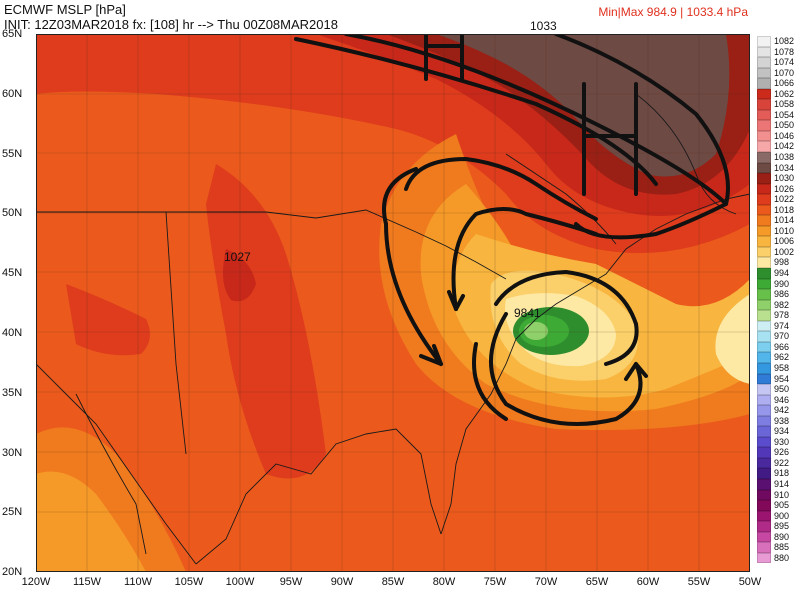 The width and height of the screenshot is (800, 600). Describe the element at coordinates (108, 320) in the screenshot. I see `fill-1022-west` at that location.